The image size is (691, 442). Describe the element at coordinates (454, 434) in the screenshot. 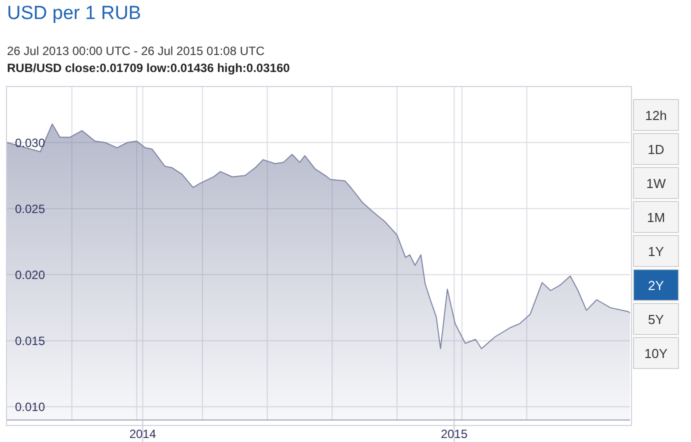

I see `x-tick-label: 2015` at that location.